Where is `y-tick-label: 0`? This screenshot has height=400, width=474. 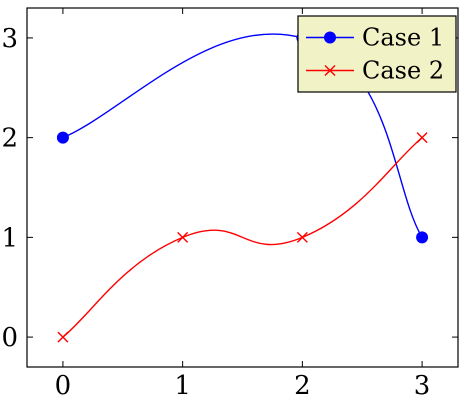 y-tick-label: 0 is located at coordinates (9, 338).